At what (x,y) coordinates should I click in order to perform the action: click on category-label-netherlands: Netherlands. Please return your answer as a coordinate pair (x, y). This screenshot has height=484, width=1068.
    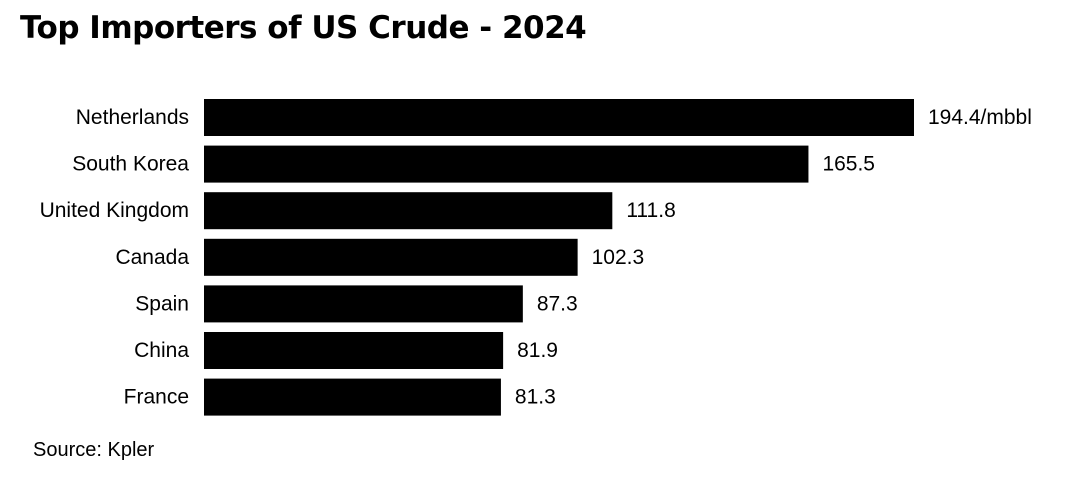
    Looking at the image, I should click on (132, 117).